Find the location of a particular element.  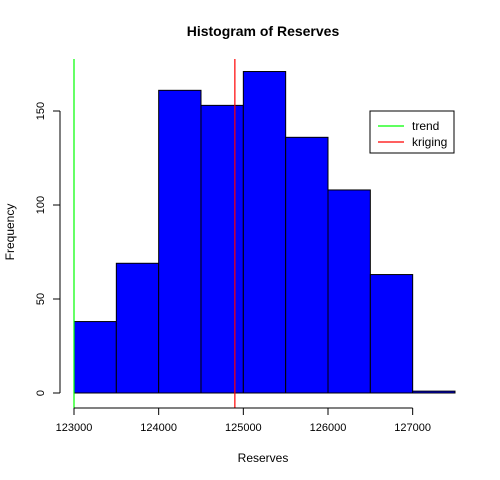

y-tick-label: 150 is located at coordinates (41, 111).